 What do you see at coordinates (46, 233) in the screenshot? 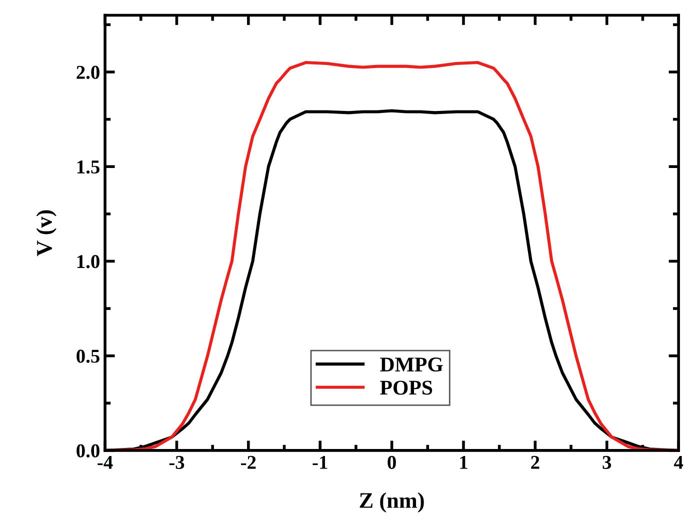
I see `y-axis-title: V (v)` at bounding box center [46, 233].